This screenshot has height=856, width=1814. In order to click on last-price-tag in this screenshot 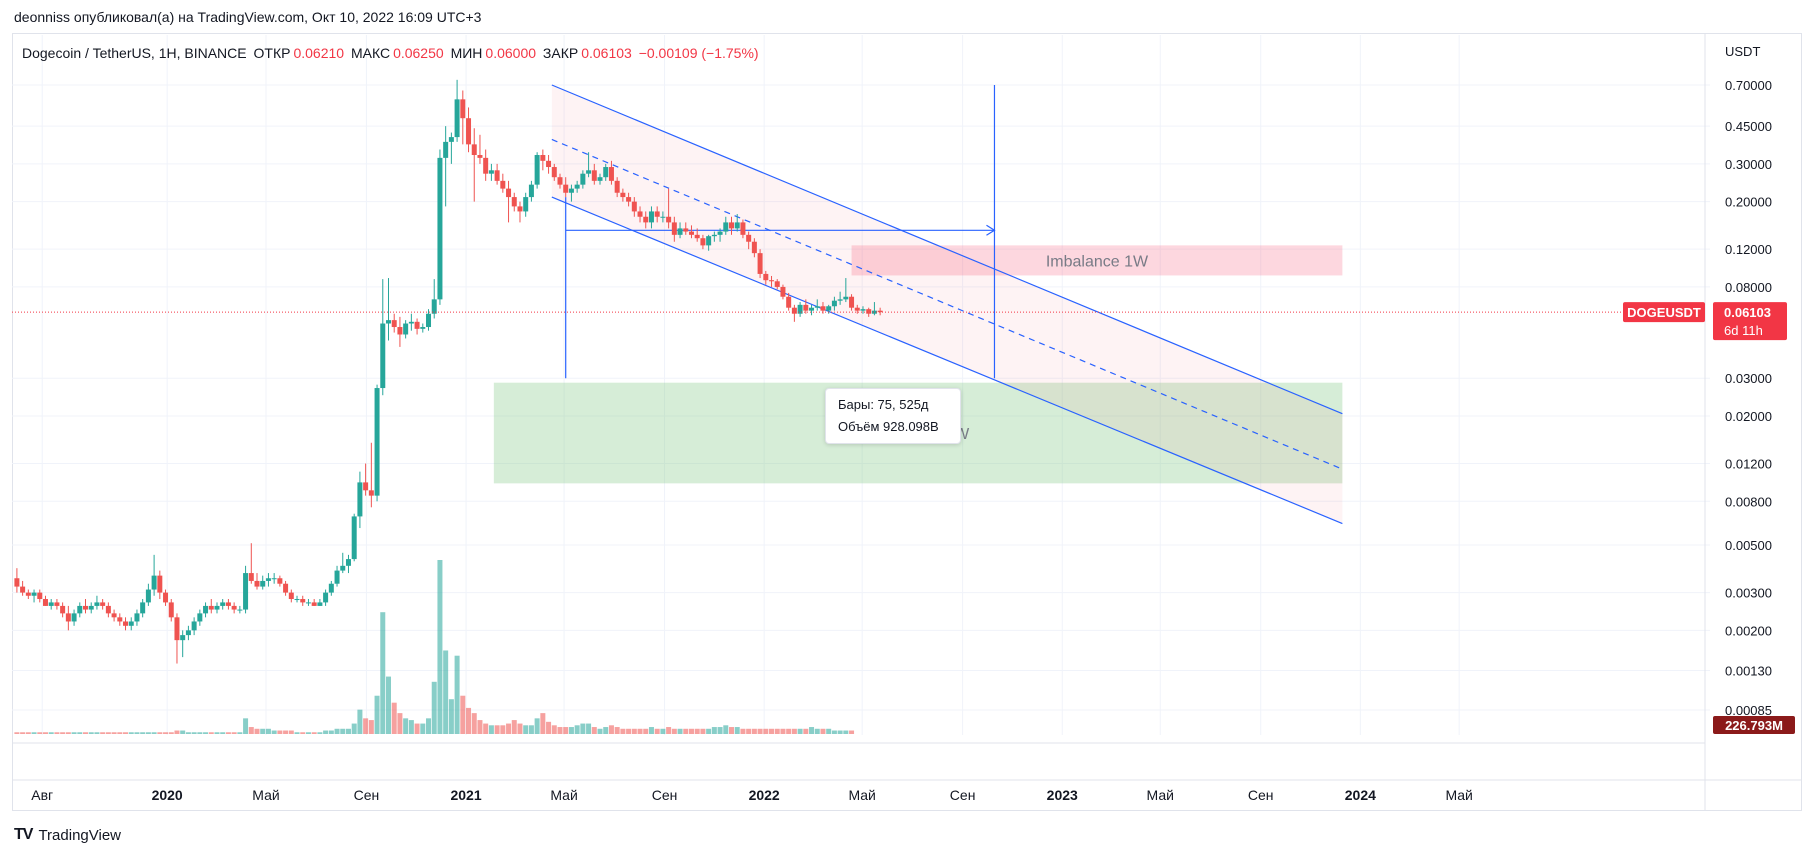, I will do `click(1750, 321)`.